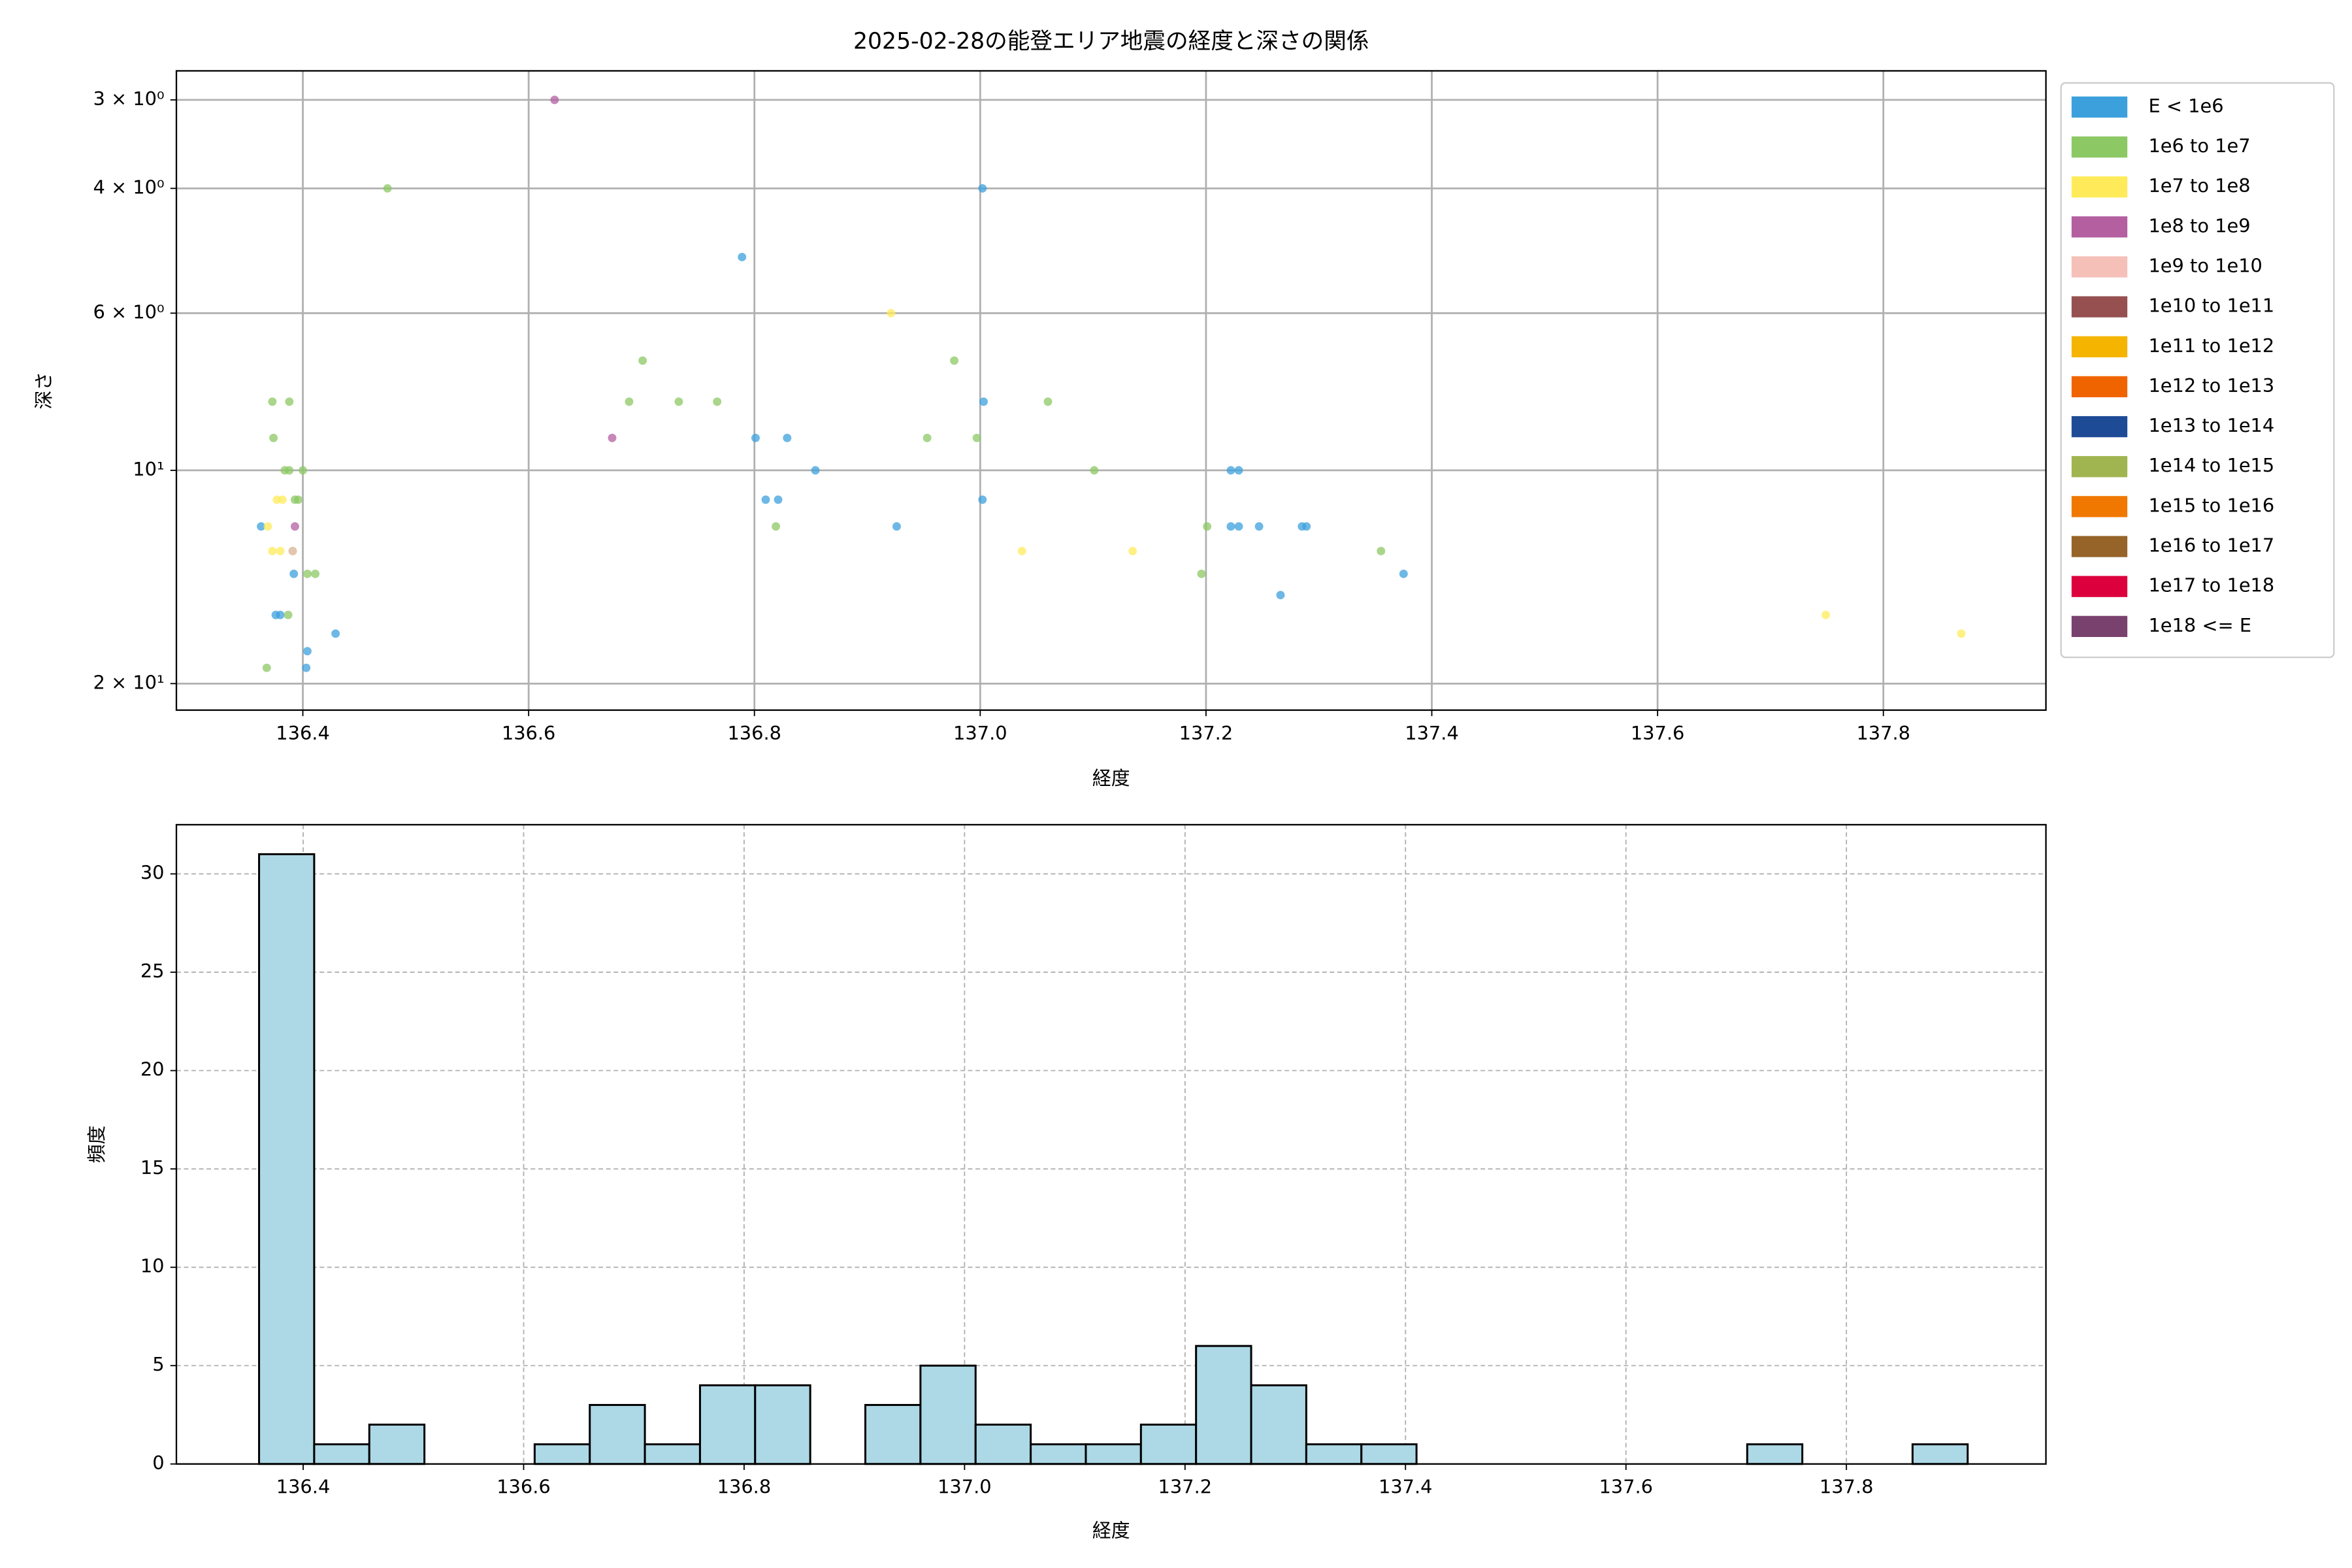 Image resolution: width=2352 pixels, height=1568 pixels. What do you see at coordinates (128, 682) in the screenshot?
I see `y-tick-label: 2 × 10¹` at bounding box center [128, 682].